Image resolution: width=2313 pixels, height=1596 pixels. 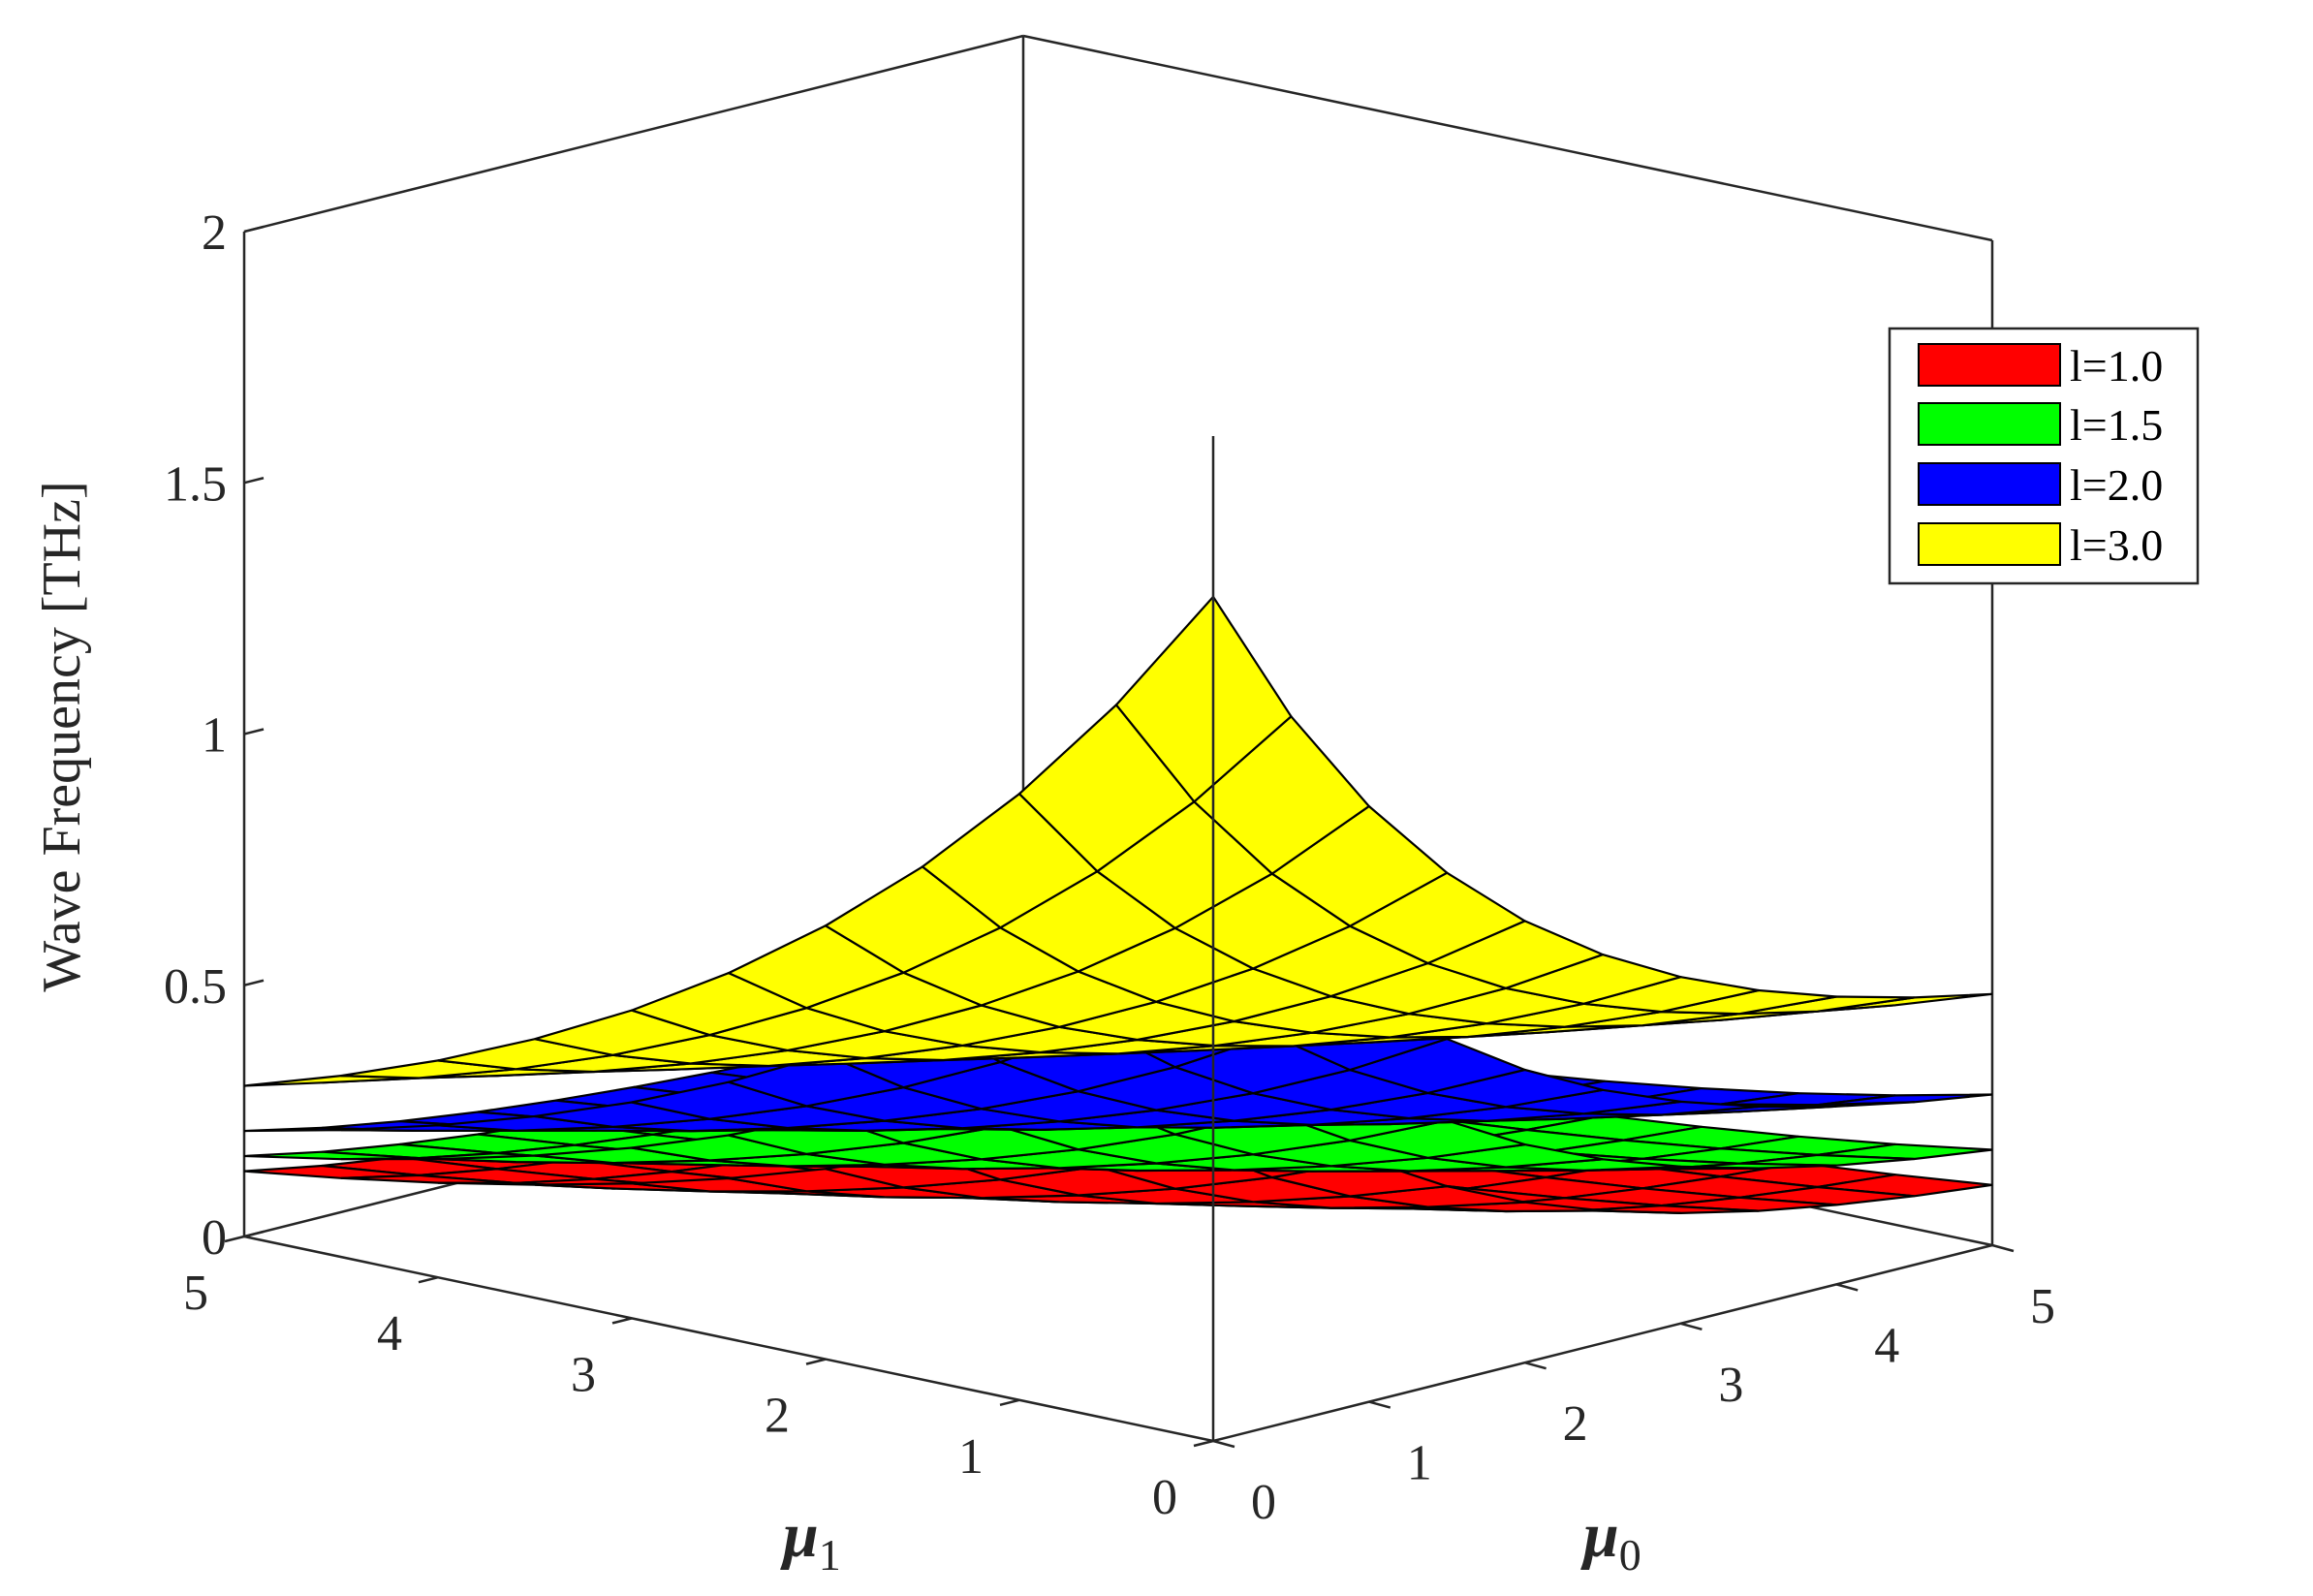 I want to click on legend-item-3: l=2.0, so click(x=2041, y=485).